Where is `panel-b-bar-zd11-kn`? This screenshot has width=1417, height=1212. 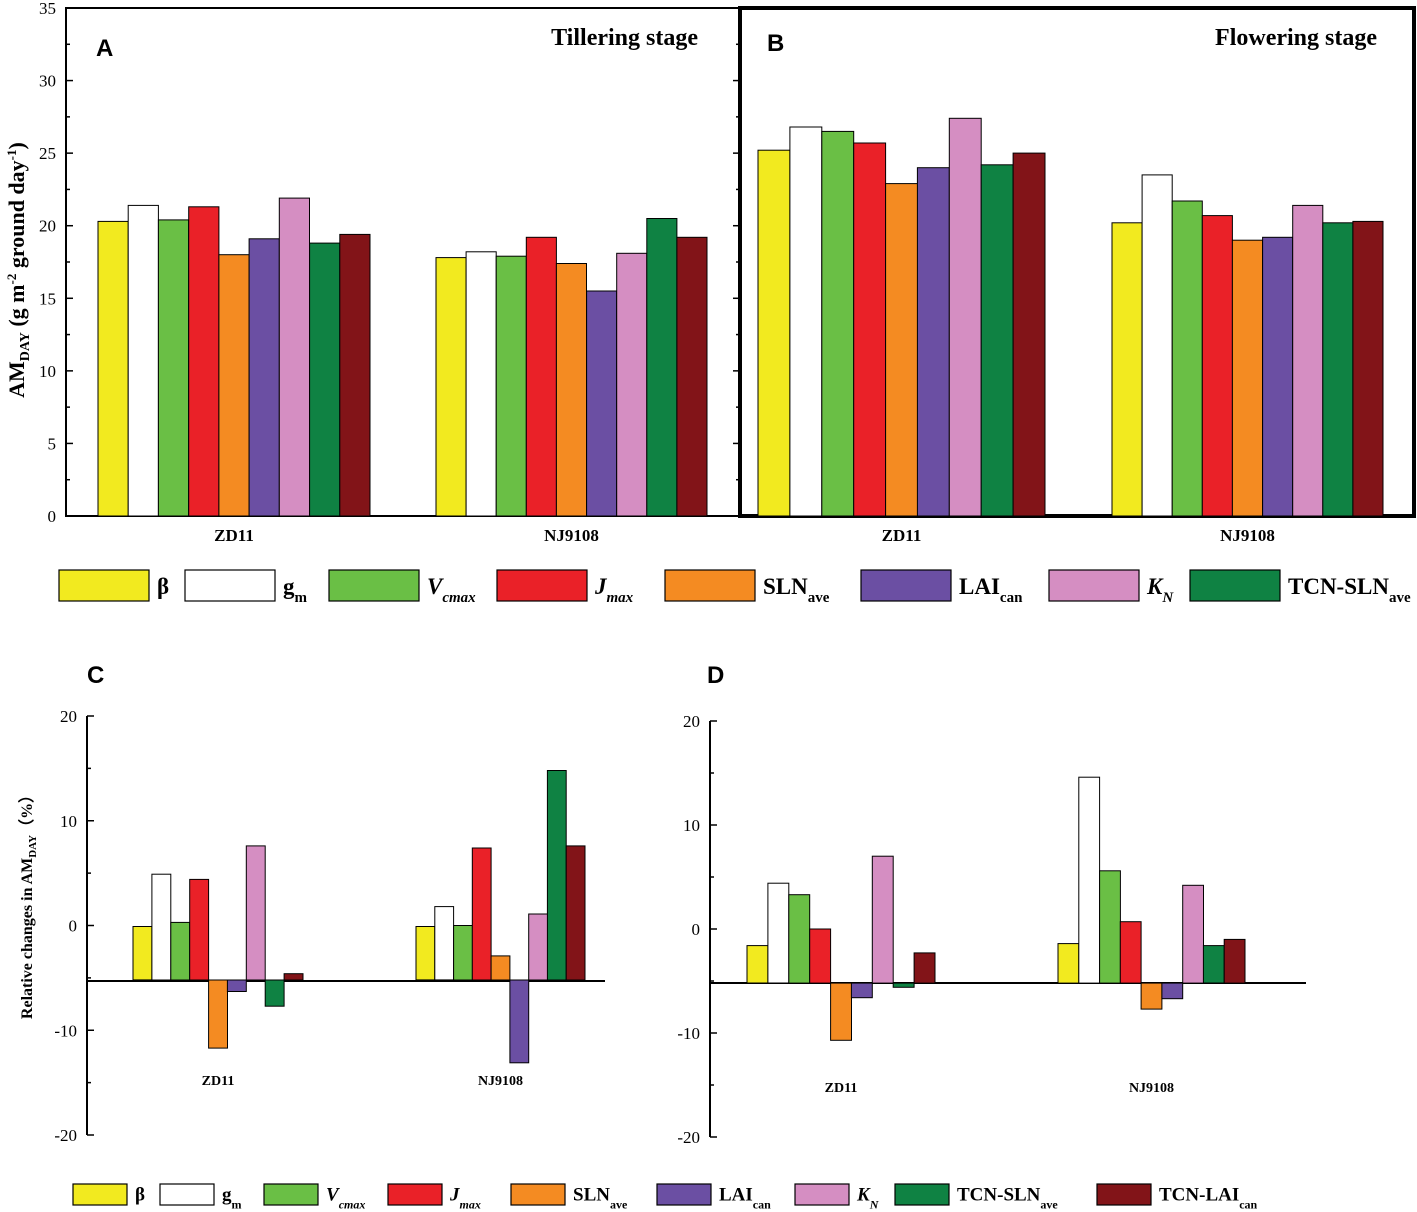
panel-b-bar-zd11-kn is located at coordinates (965, 317).